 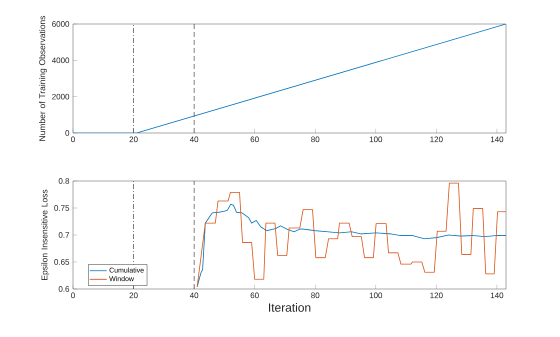 I want to click on y-axis-title: Number of Training Observations, so click(x=43, y=78).